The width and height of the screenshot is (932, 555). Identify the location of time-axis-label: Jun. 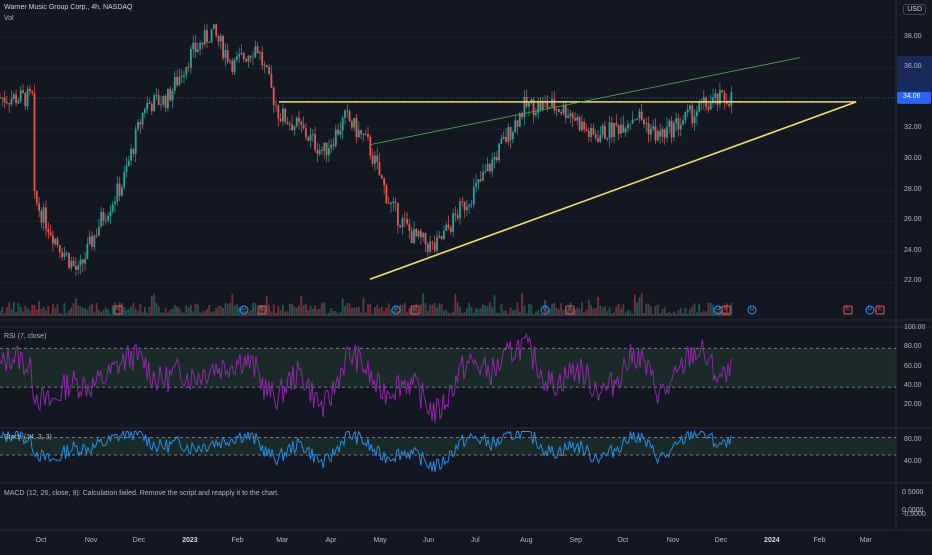
(428, 540).